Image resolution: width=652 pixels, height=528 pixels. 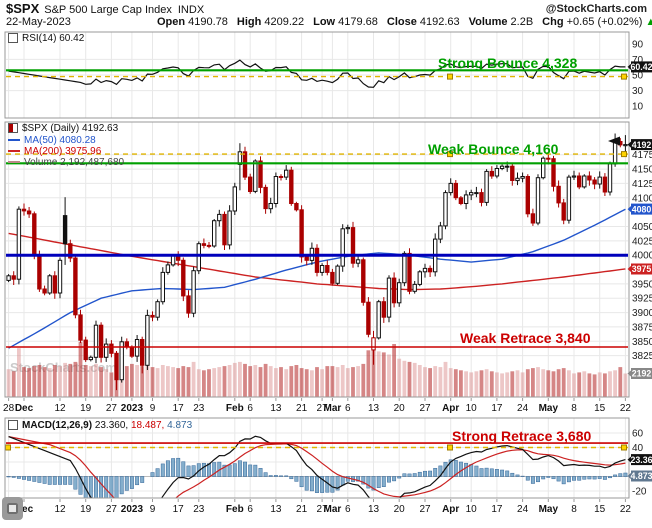 I want to click on svg-text: 60, so click(x=638, y=434).